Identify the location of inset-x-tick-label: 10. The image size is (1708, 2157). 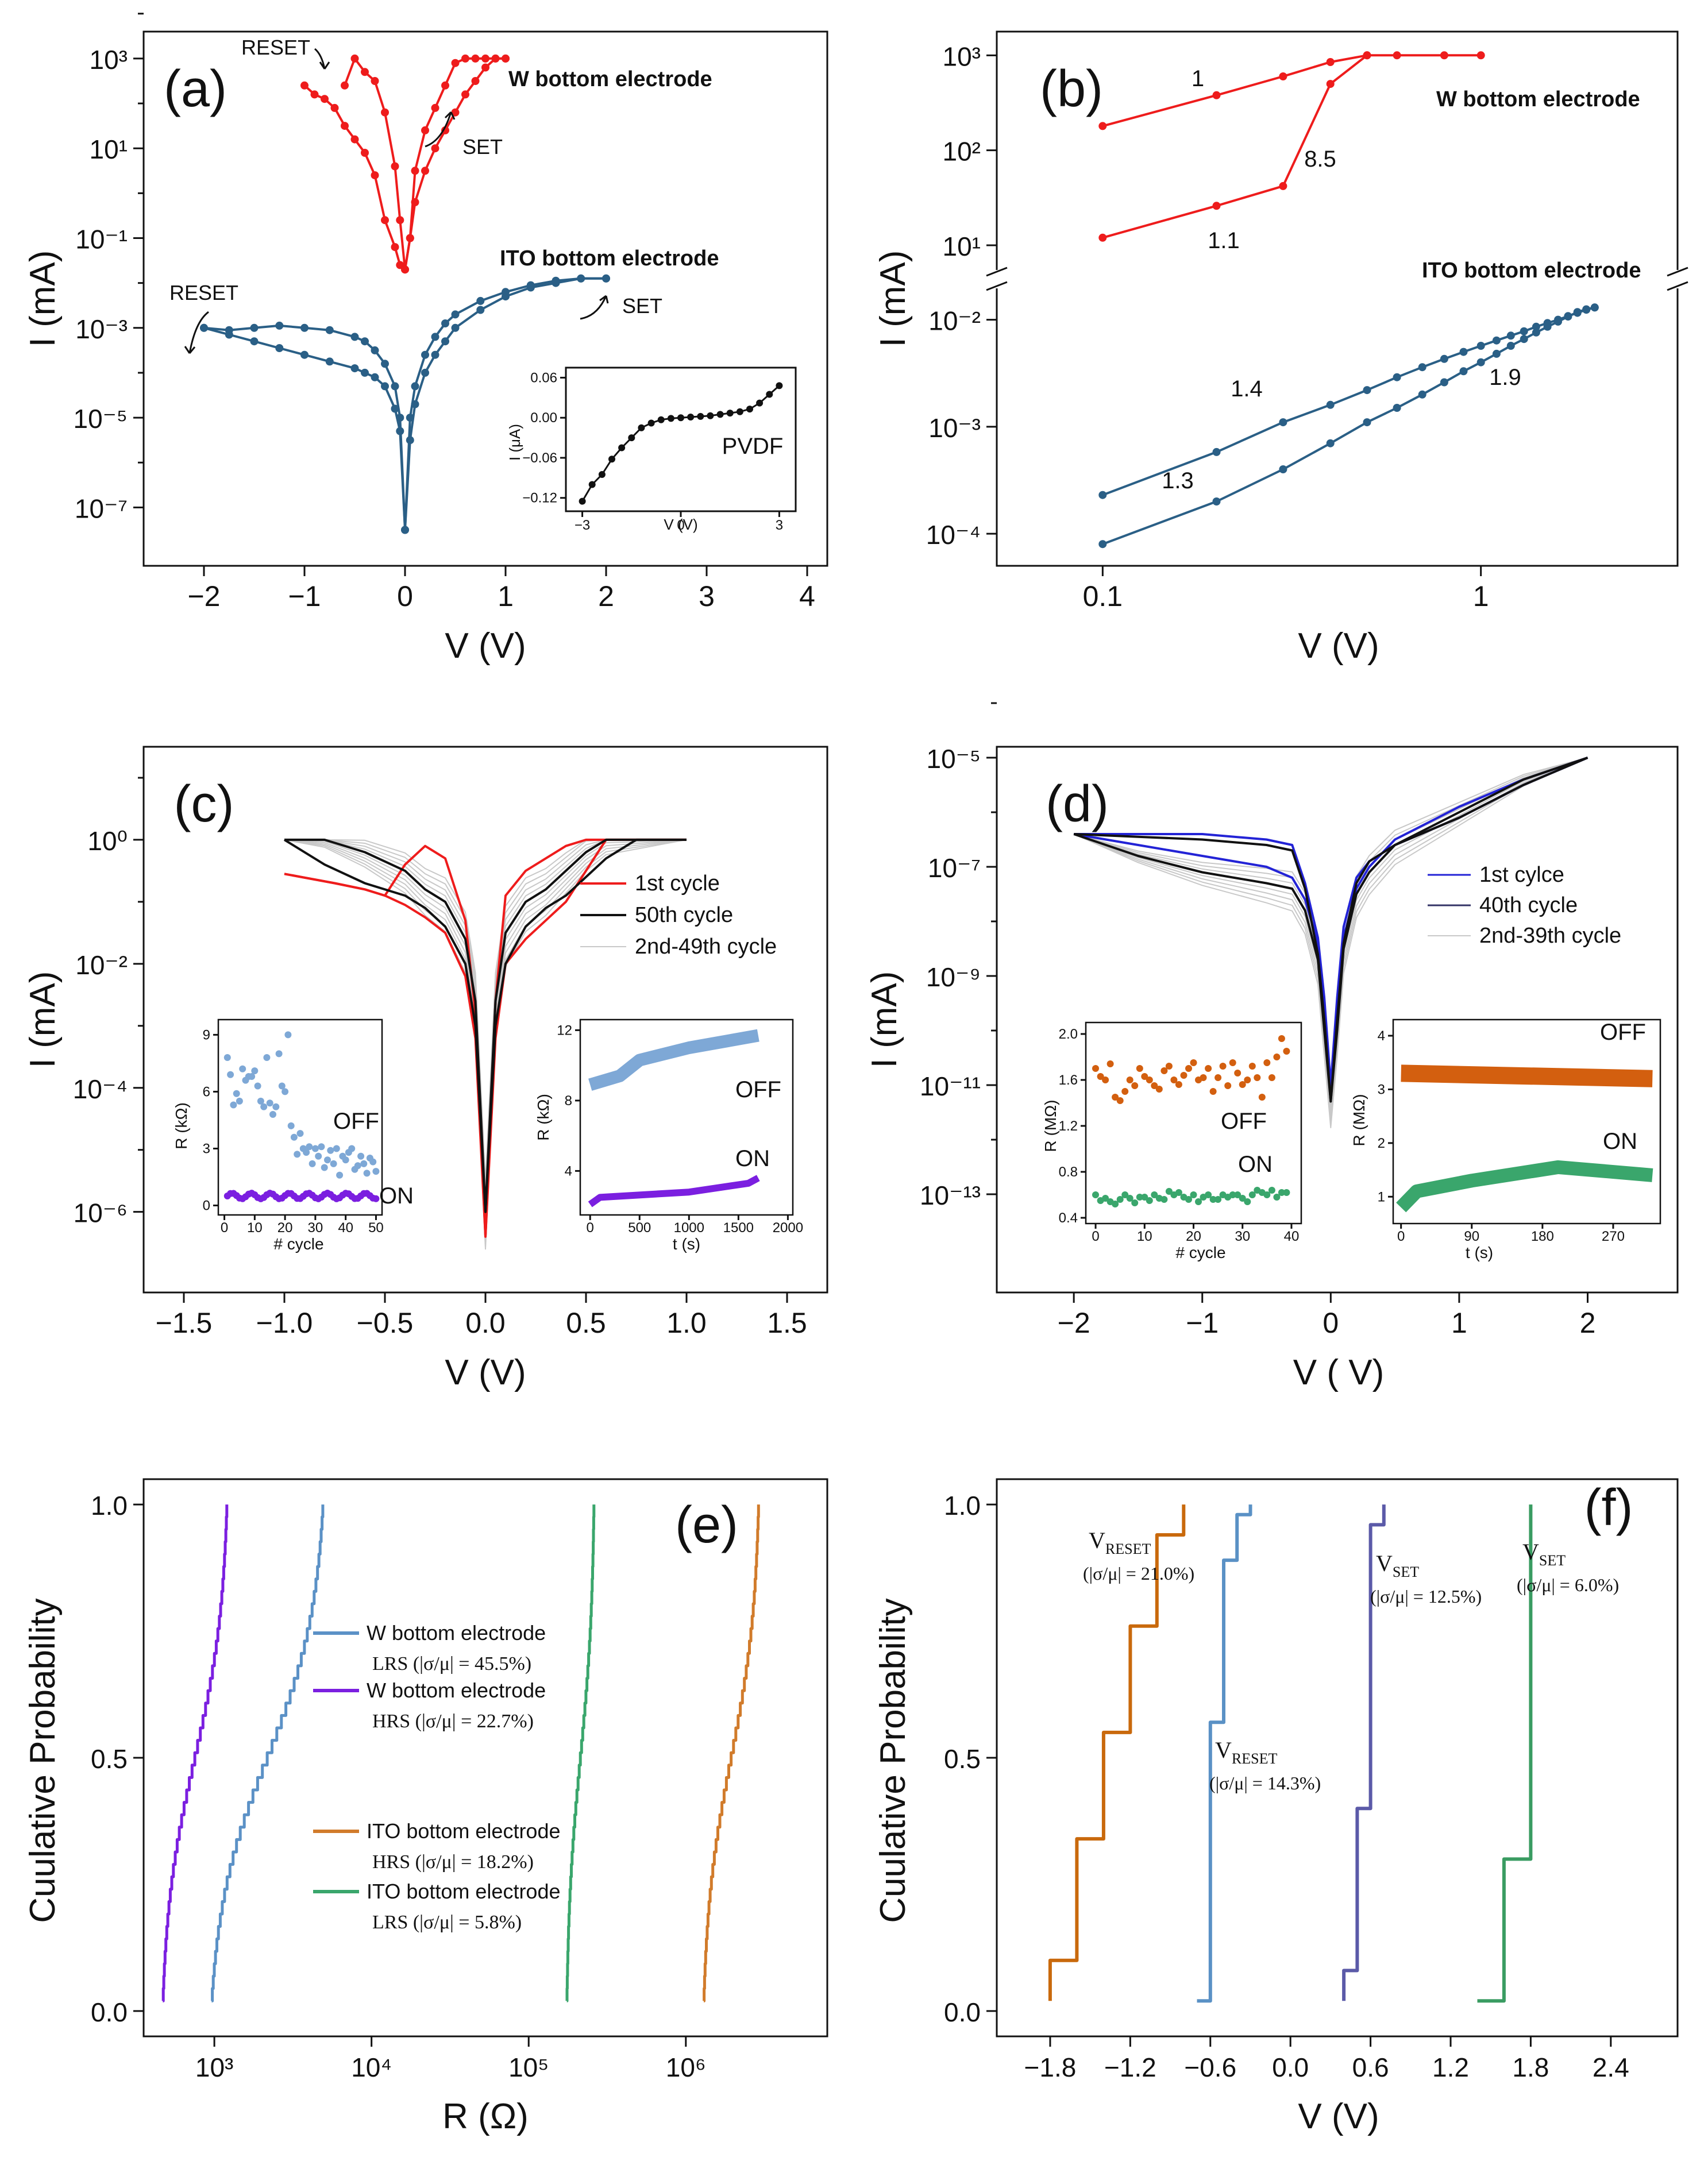
(1144, 1236).